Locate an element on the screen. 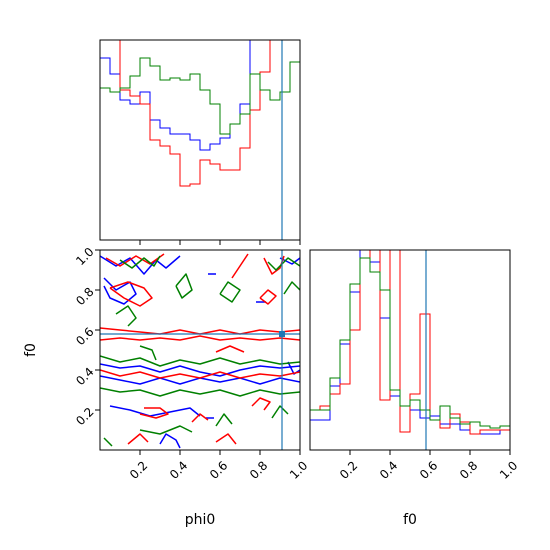 The width and height of the screenshot is (550, 550). x-axis-label-phi0: phi0 is located at coordinates (200, 520).